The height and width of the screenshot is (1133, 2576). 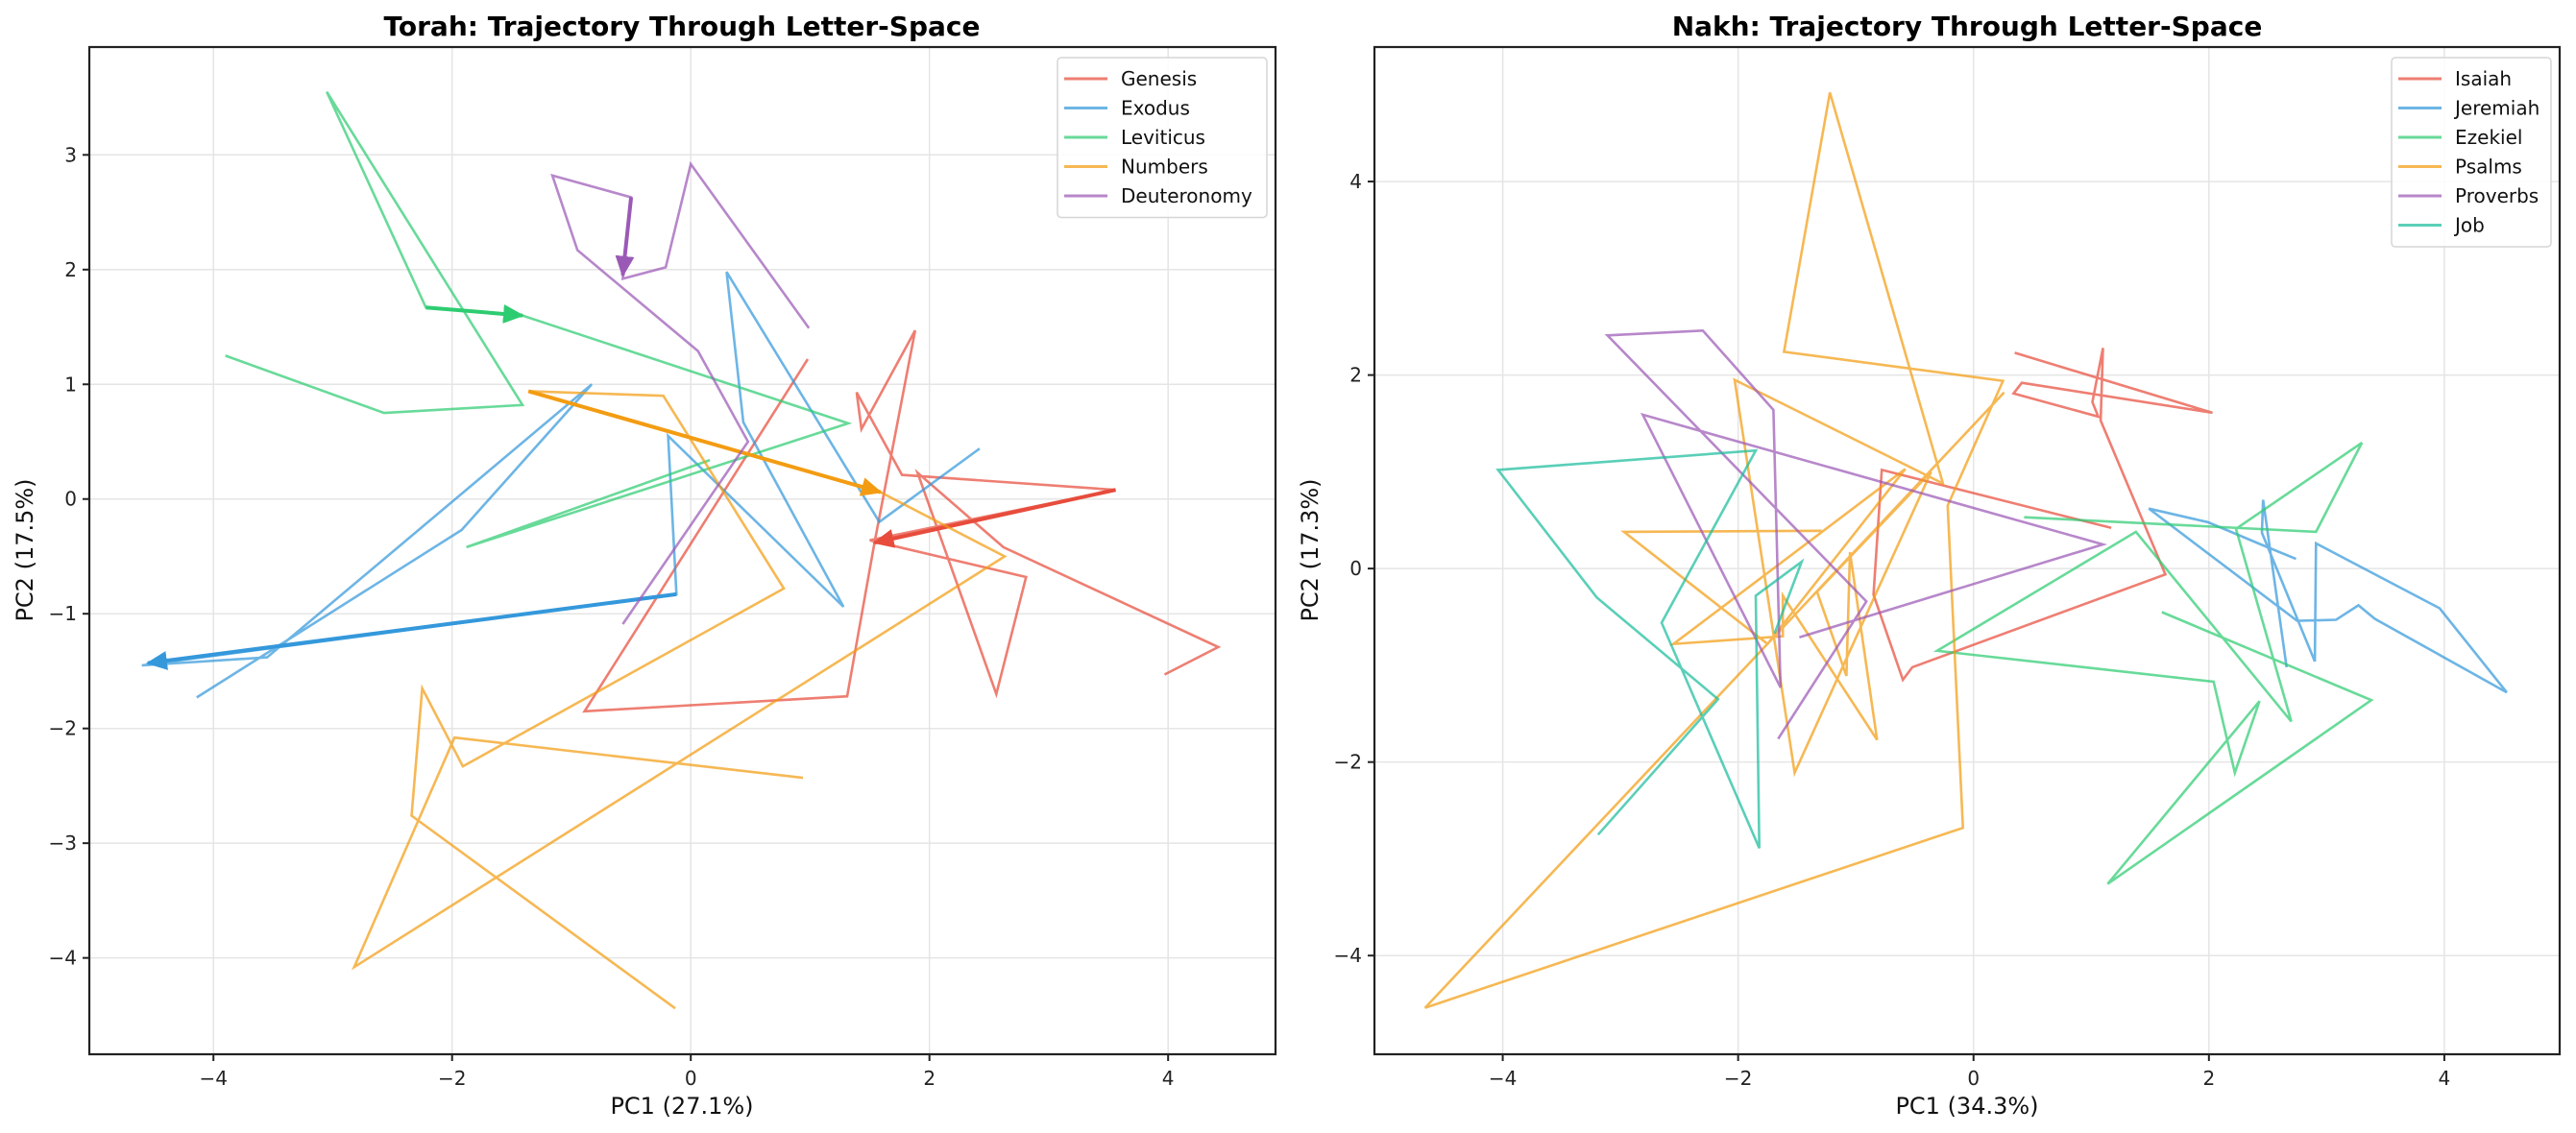 What do you see at coordinates (70, 385) in the screenshot?
I see `y-tick-label: 1` at bounding box center [70, 385].